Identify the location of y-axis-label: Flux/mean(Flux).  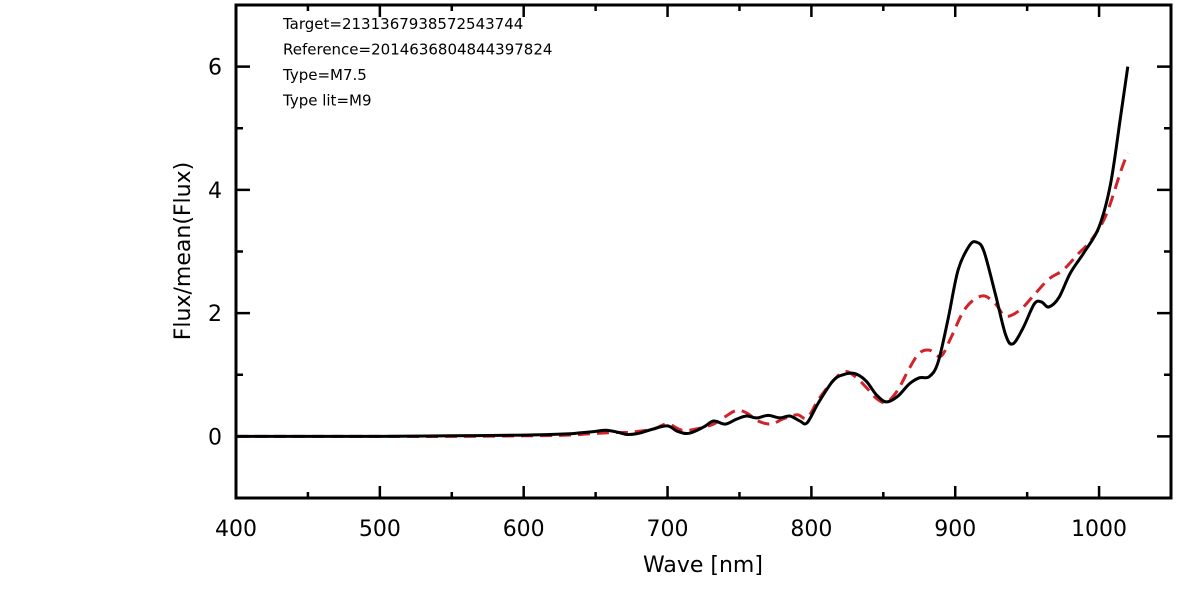
(183, 251).